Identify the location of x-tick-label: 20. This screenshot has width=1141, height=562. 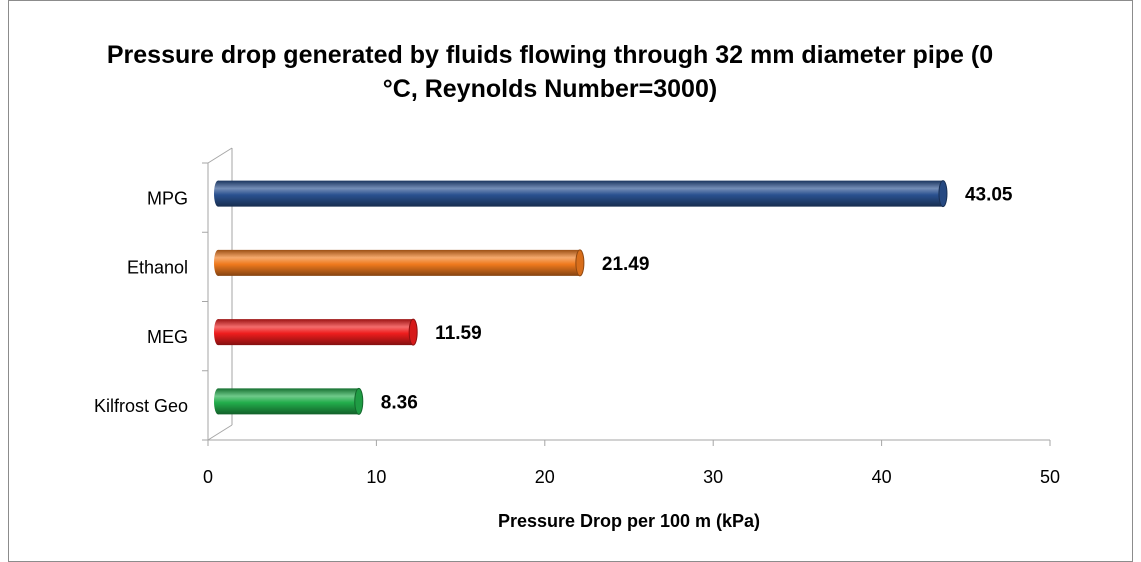
(545, 477).